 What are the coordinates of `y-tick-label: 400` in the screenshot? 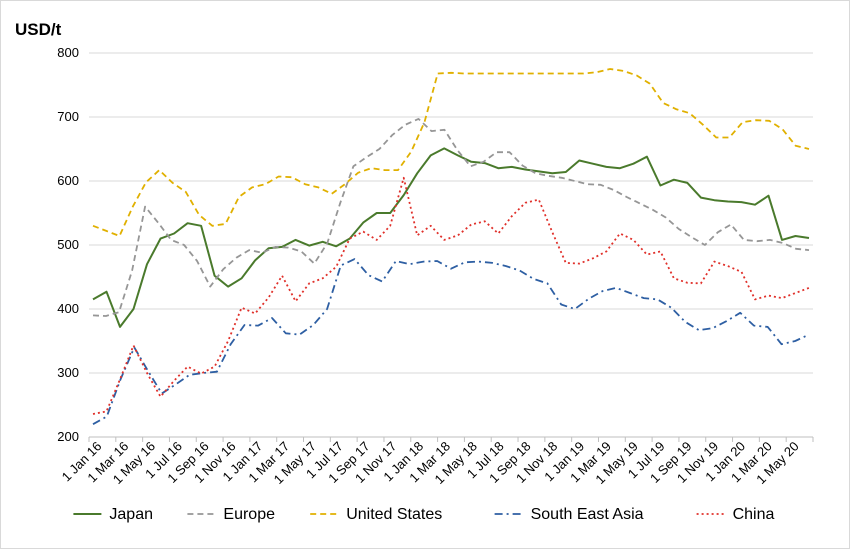 It's located at (68, 308).